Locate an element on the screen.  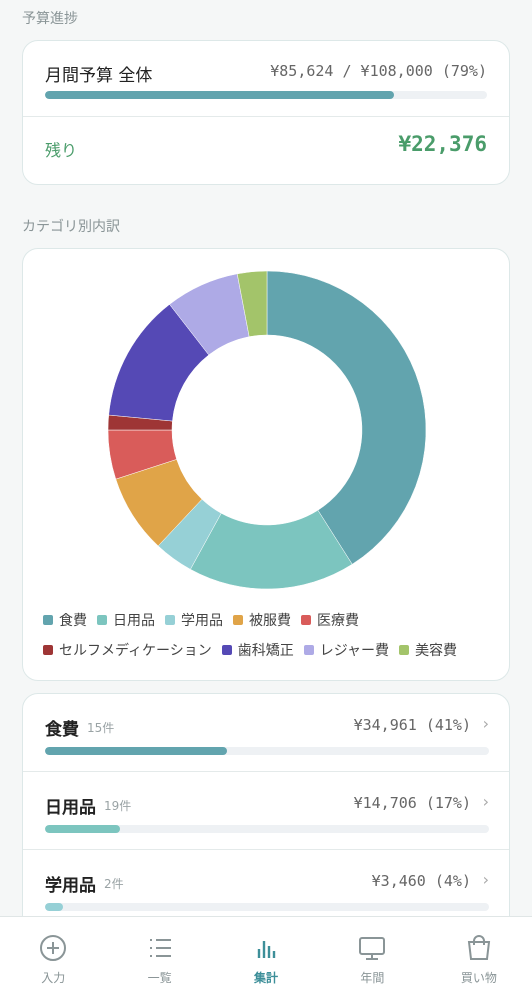
bottom-nav: 入力 一覧 集計 年間 買い物 is located at coordinates (266, 958).